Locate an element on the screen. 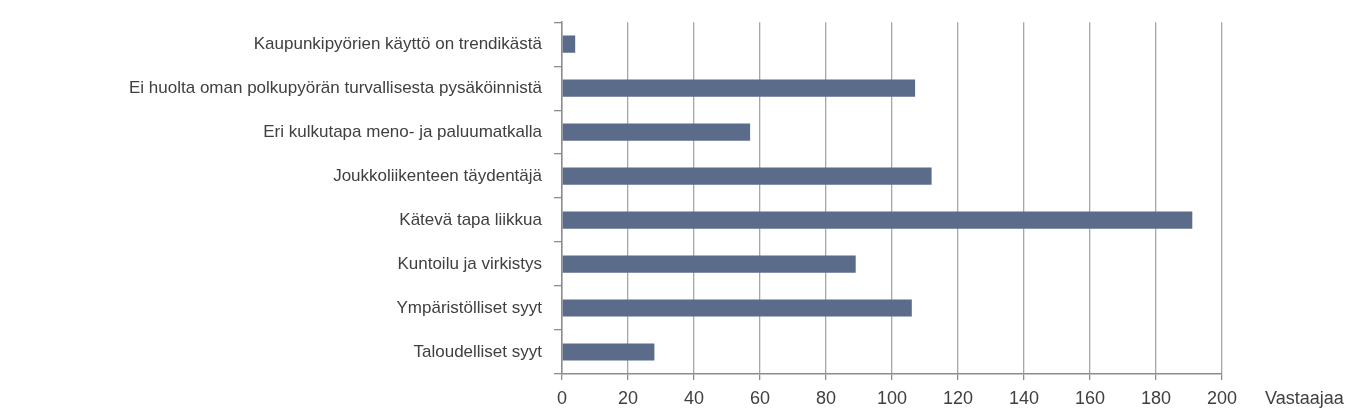  y-tick-label: Ympäristölliset syyt is located at coordinates (469, 307).